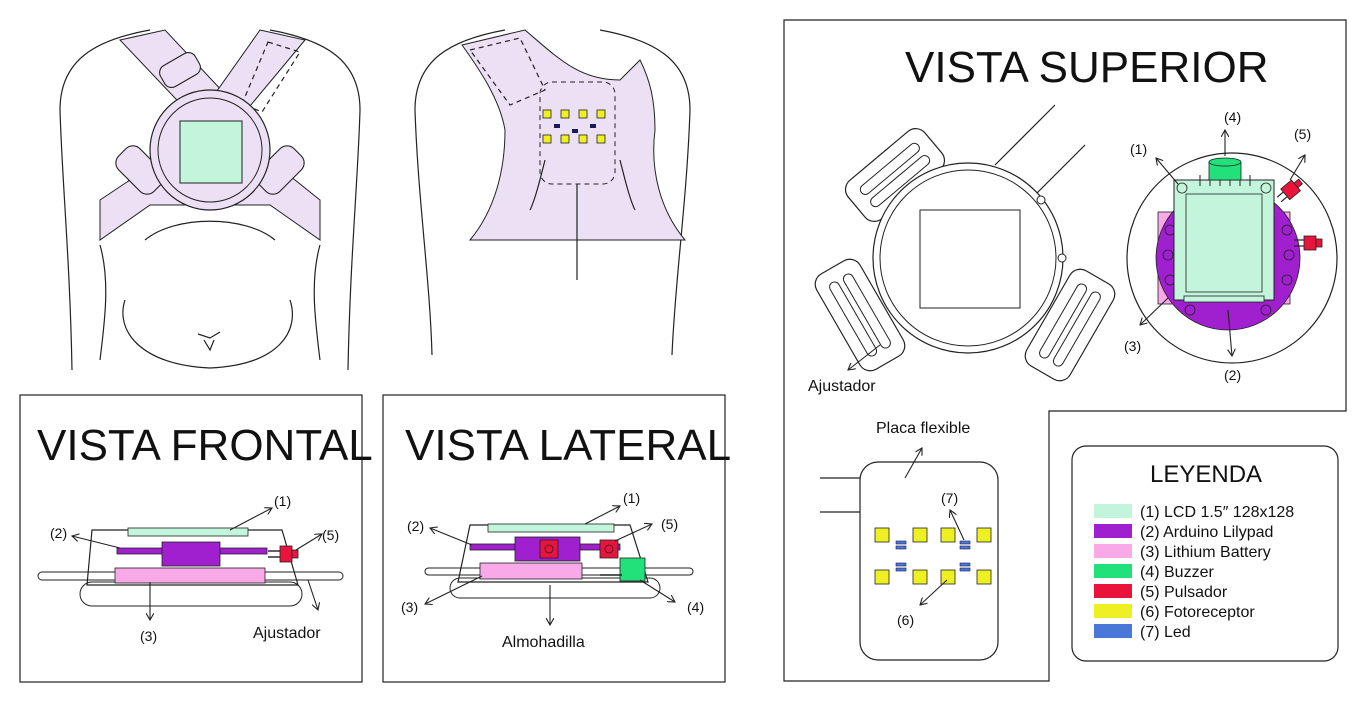  What do you see at coordinates (1113, 551) in the screenshot?
I see `legend-swatch-battery` at bounding box center [1113, 551].